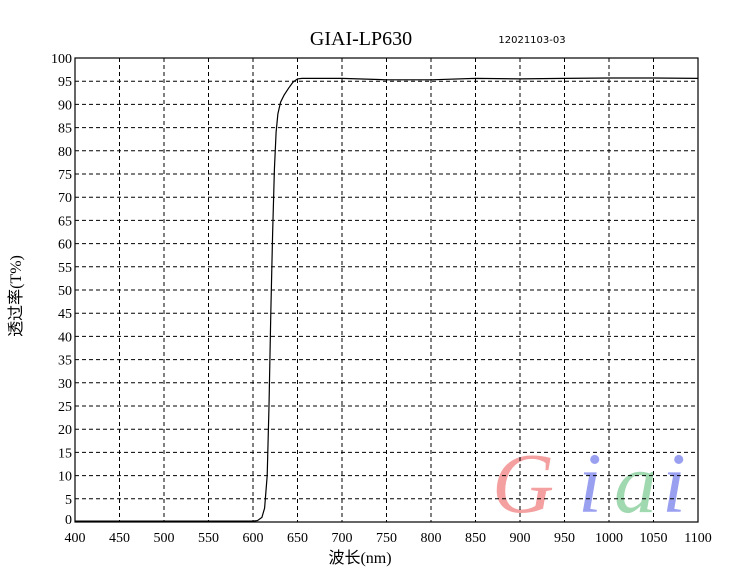  Describe the element at coordinates (68, 500) in the screenshot. I see `y-tick-label: 5` at that location.